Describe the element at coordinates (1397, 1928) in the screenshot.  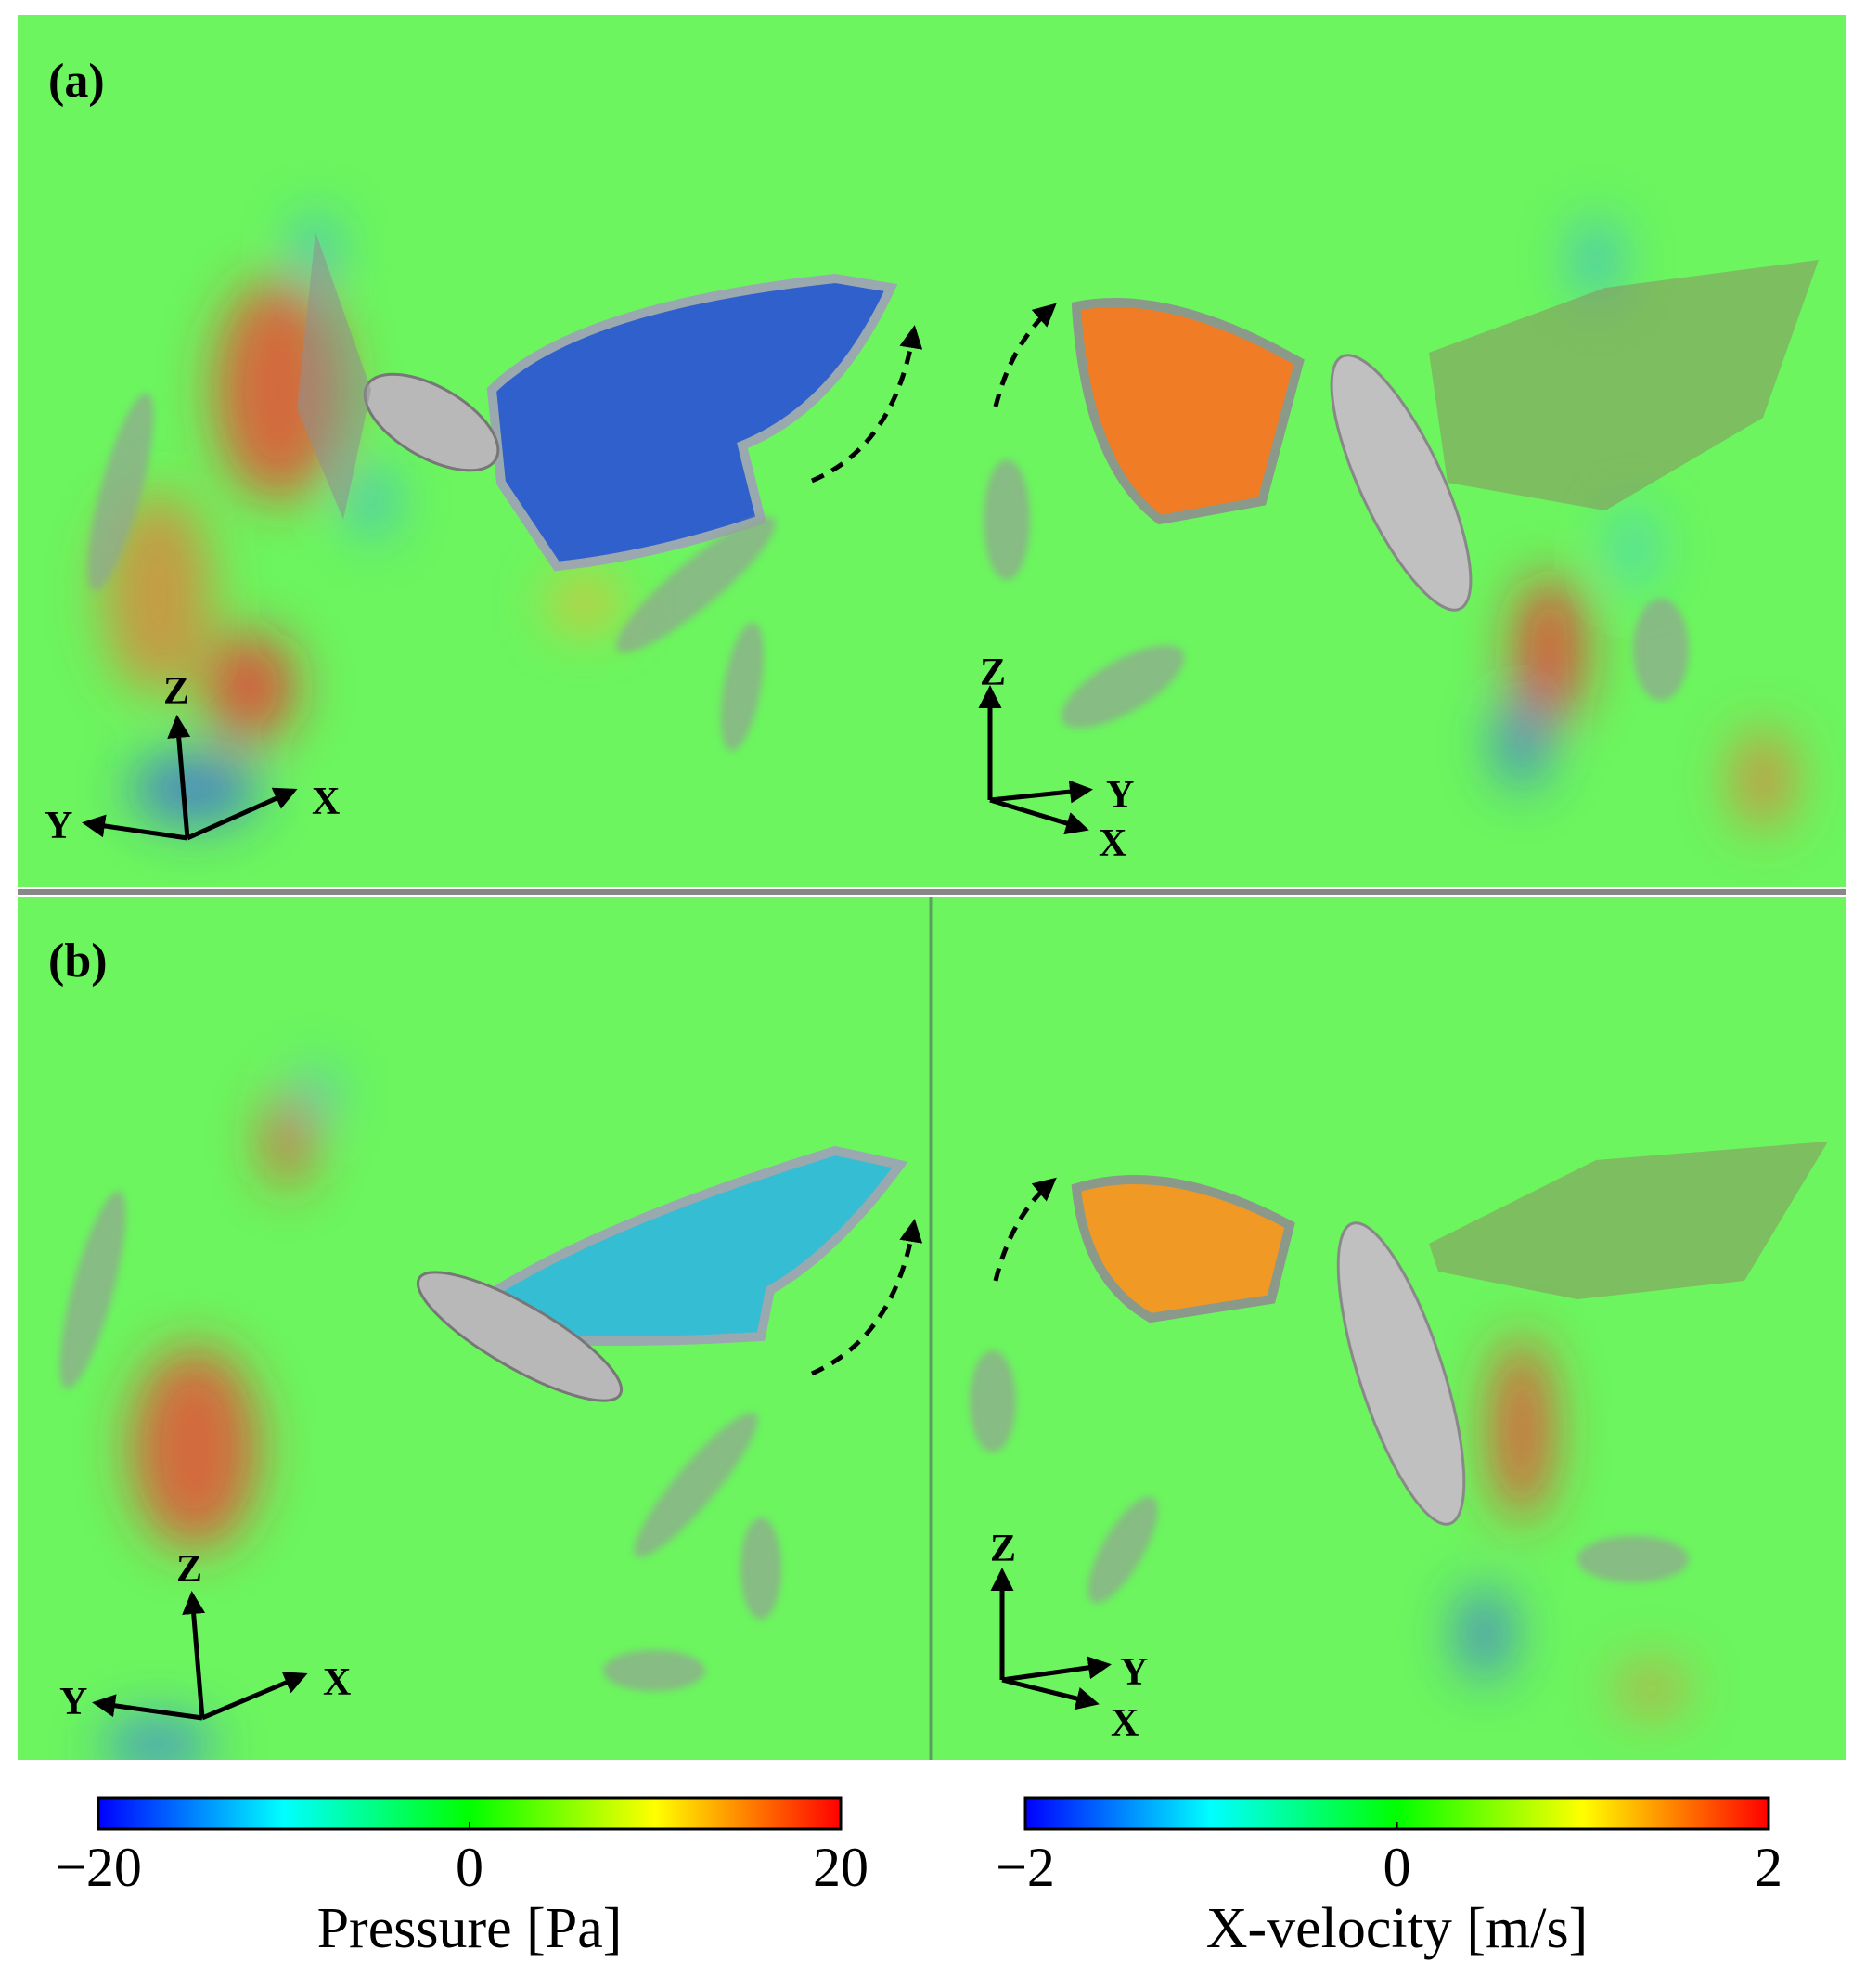
I see `colorbar-label: X-velocity [m/s]` at that location.